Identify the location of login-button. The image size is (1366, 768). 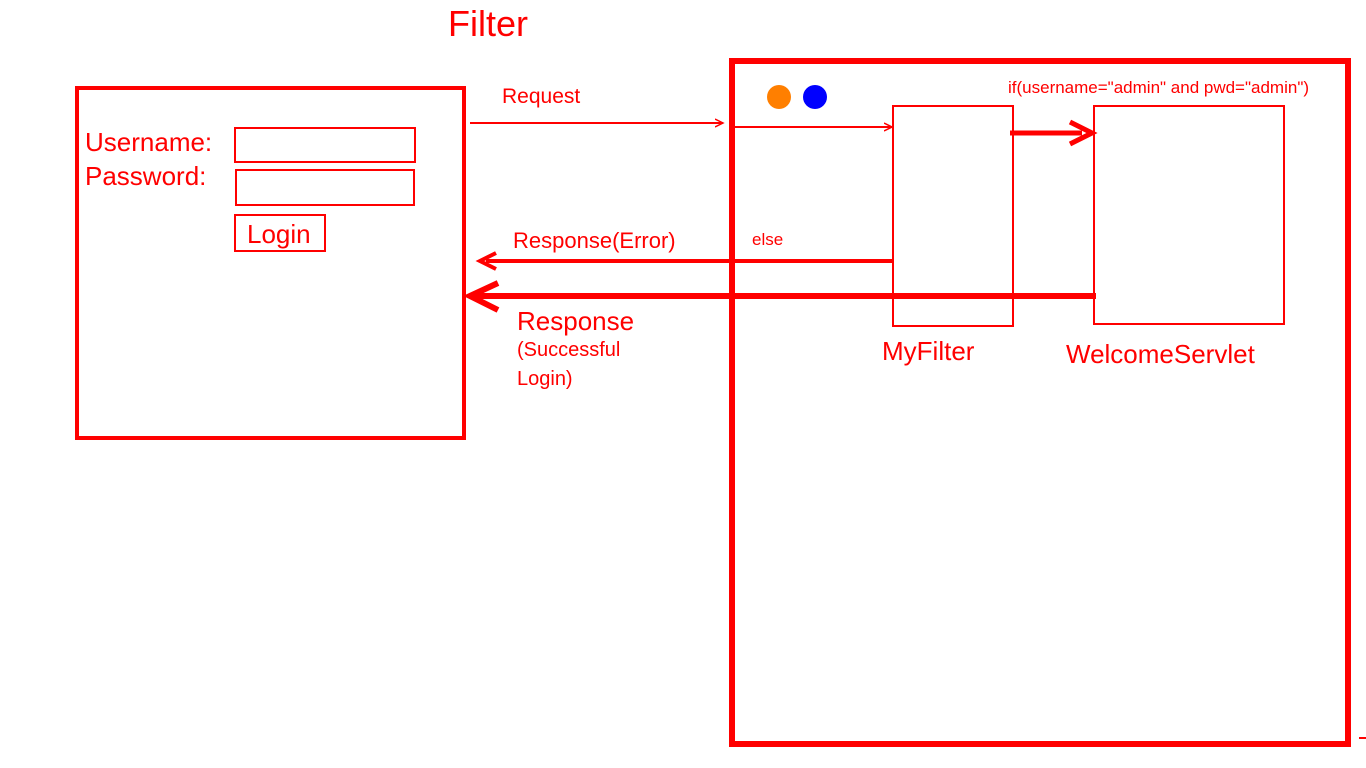
(280, 233).